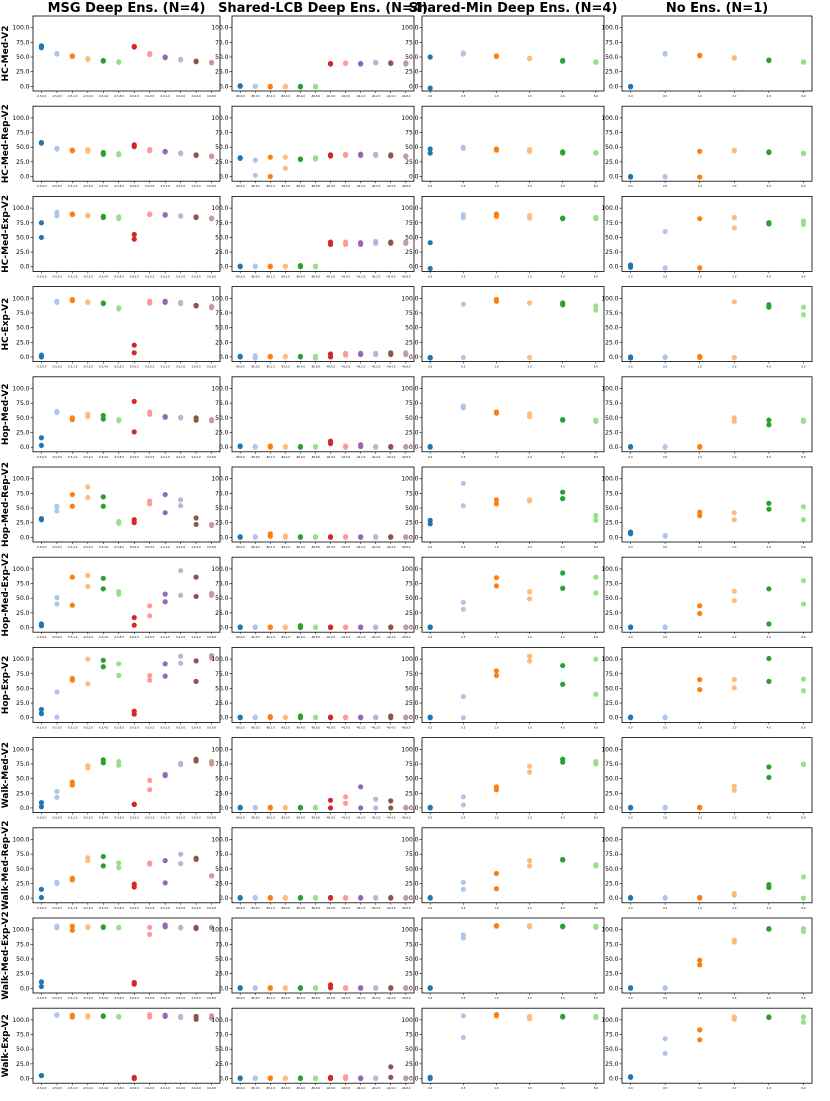 This screenshot has height=1101, width=830. What do you see at coordinates (665, 727) in the screenshot?
I see `x-tick-label: 0.5` at bounding box center [665, 727].